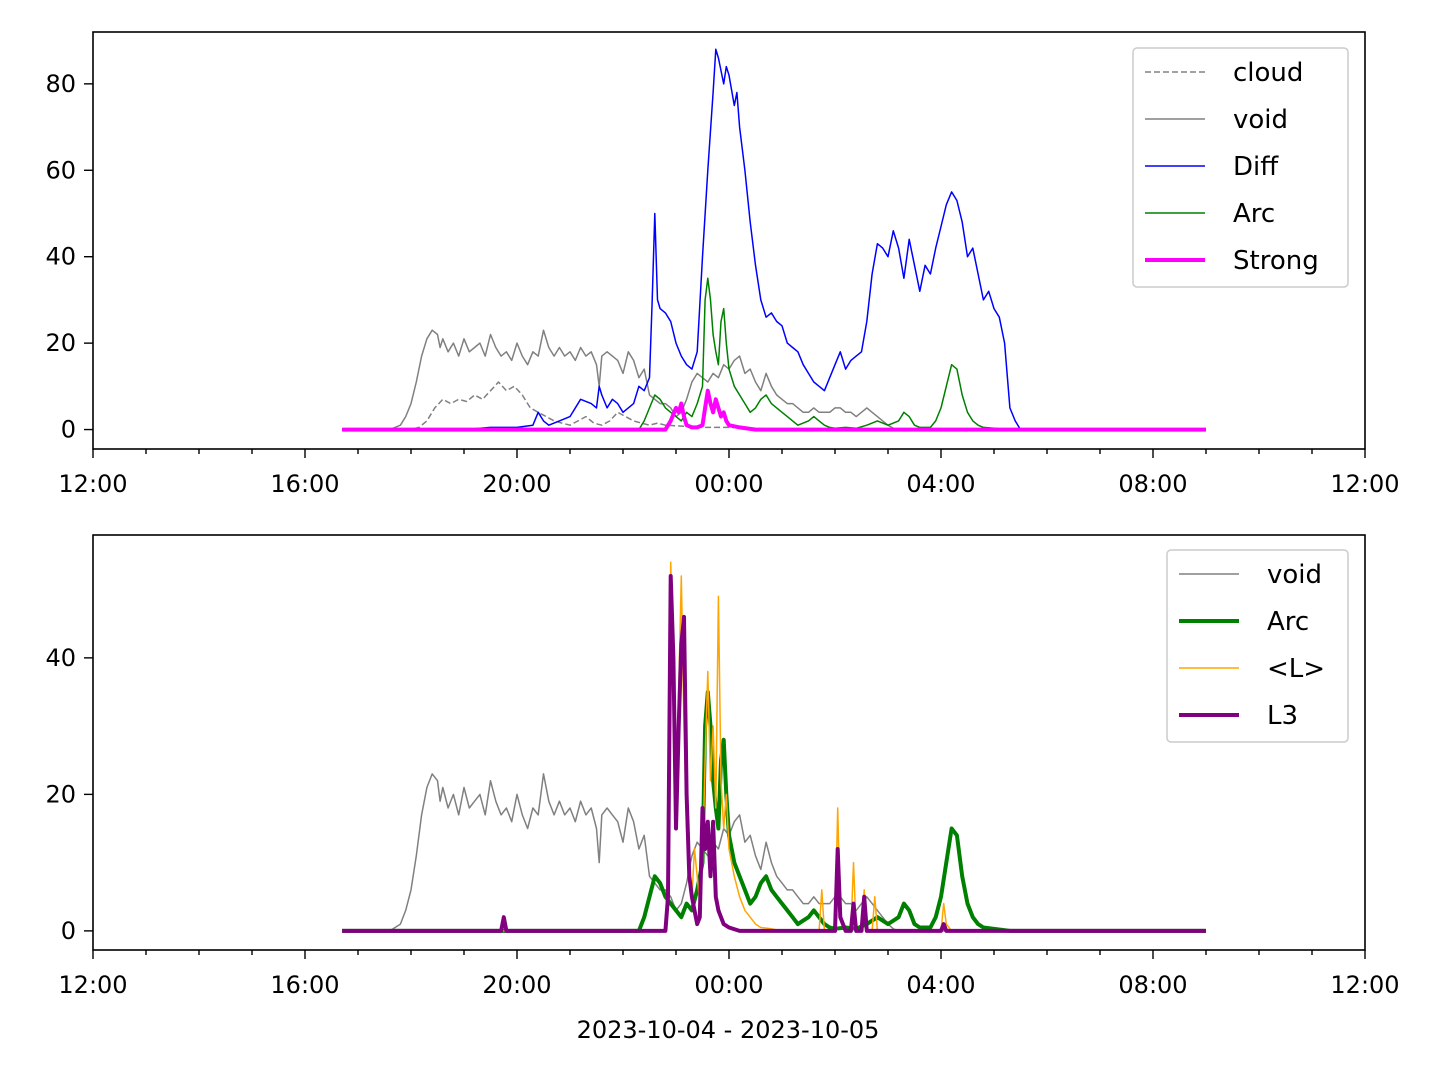 This screenshot has height=1080, width=1440. Describe the element at coordinates (728, 1030) in the screenshot. I see `x-axis-label: 2023-10-04 - 2023-10-05` at that location.